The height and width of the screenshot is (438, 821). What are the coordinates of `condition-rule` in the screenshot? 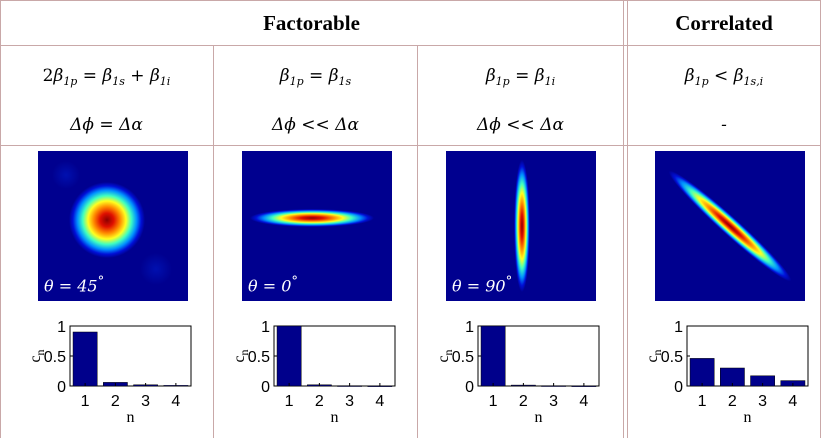 It's located at (410, 145).